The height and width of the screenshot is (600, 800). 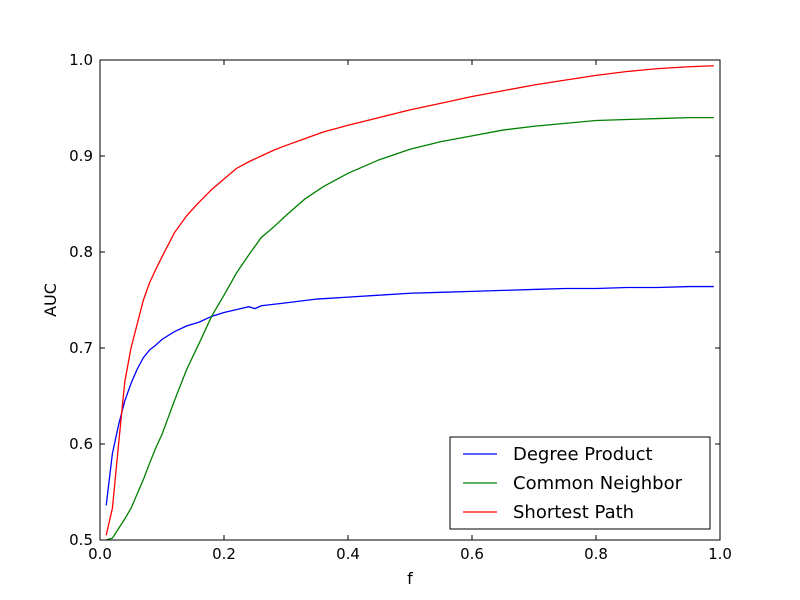 I want to click on legend-label-2: Common Neighbor, so click(x=598, y=483).